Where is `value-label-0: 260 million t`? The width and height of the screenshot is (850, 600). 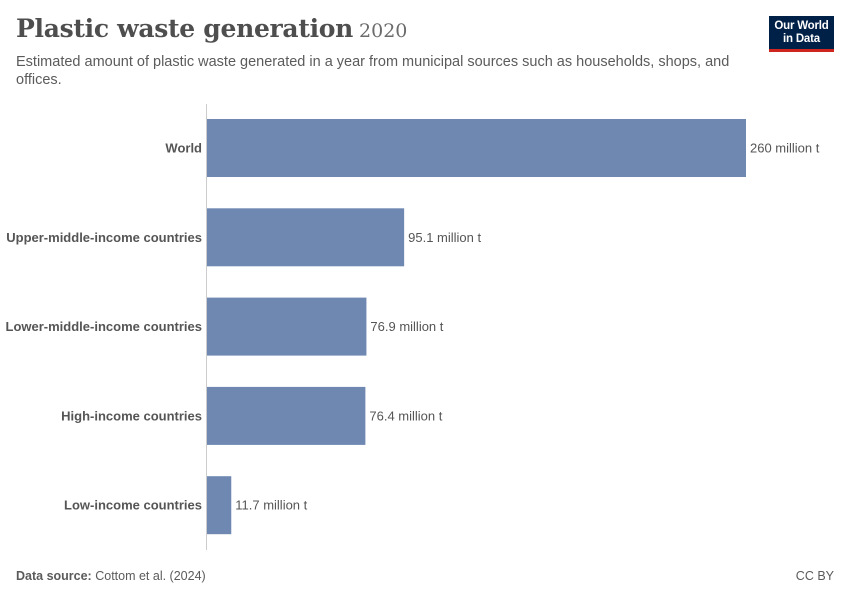
value-label-0: 260 million t is located at coordinates (785, 148).